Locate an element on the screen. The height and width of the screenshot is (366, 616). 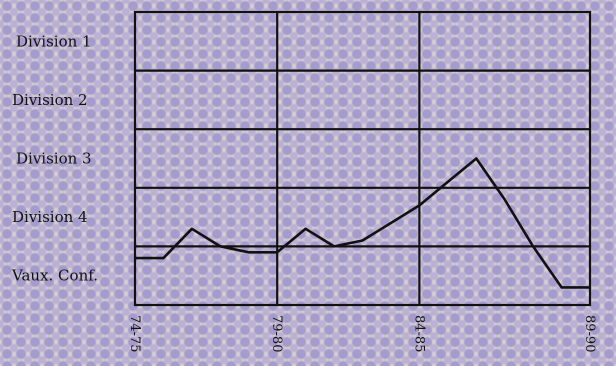
y-category-label: Division 1 is located at coordinates (54, 41).